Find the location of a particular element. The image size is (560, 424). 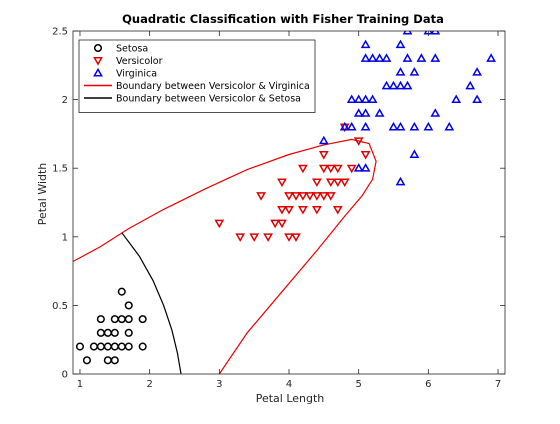

x-tick-label: 4 is located at coordinates (289, 384).